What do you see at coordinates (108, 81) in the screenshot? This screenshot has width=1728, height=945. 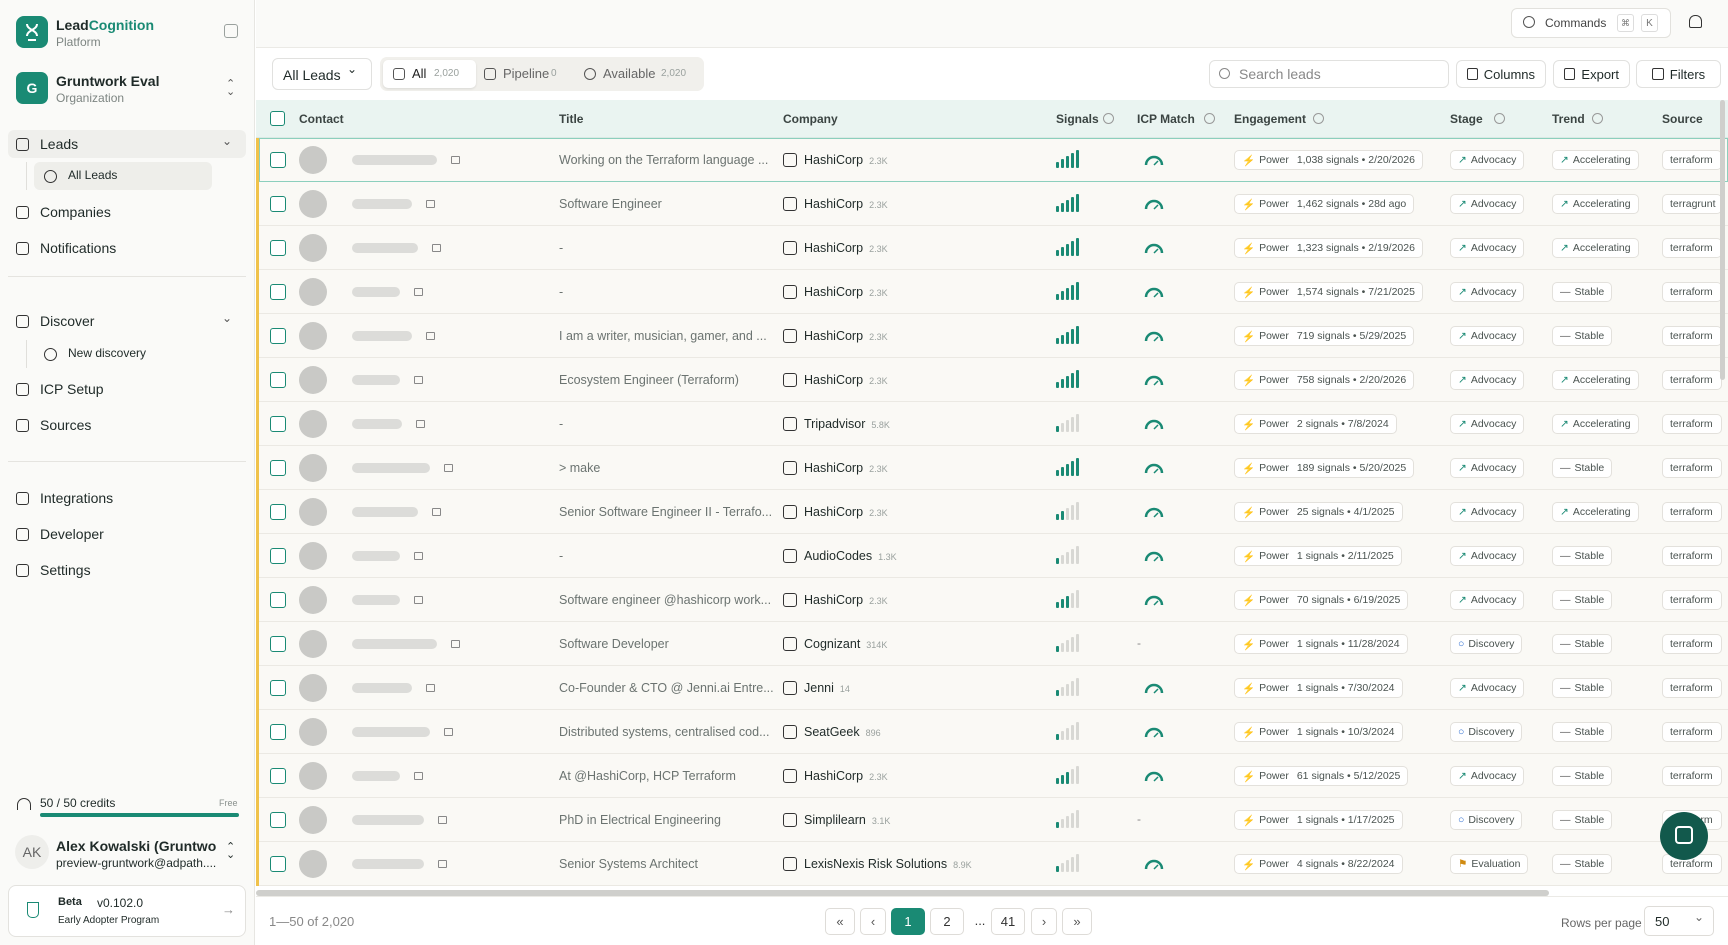 I see `org-name: Gruntwork Eval` at bounding box center [108, 81].